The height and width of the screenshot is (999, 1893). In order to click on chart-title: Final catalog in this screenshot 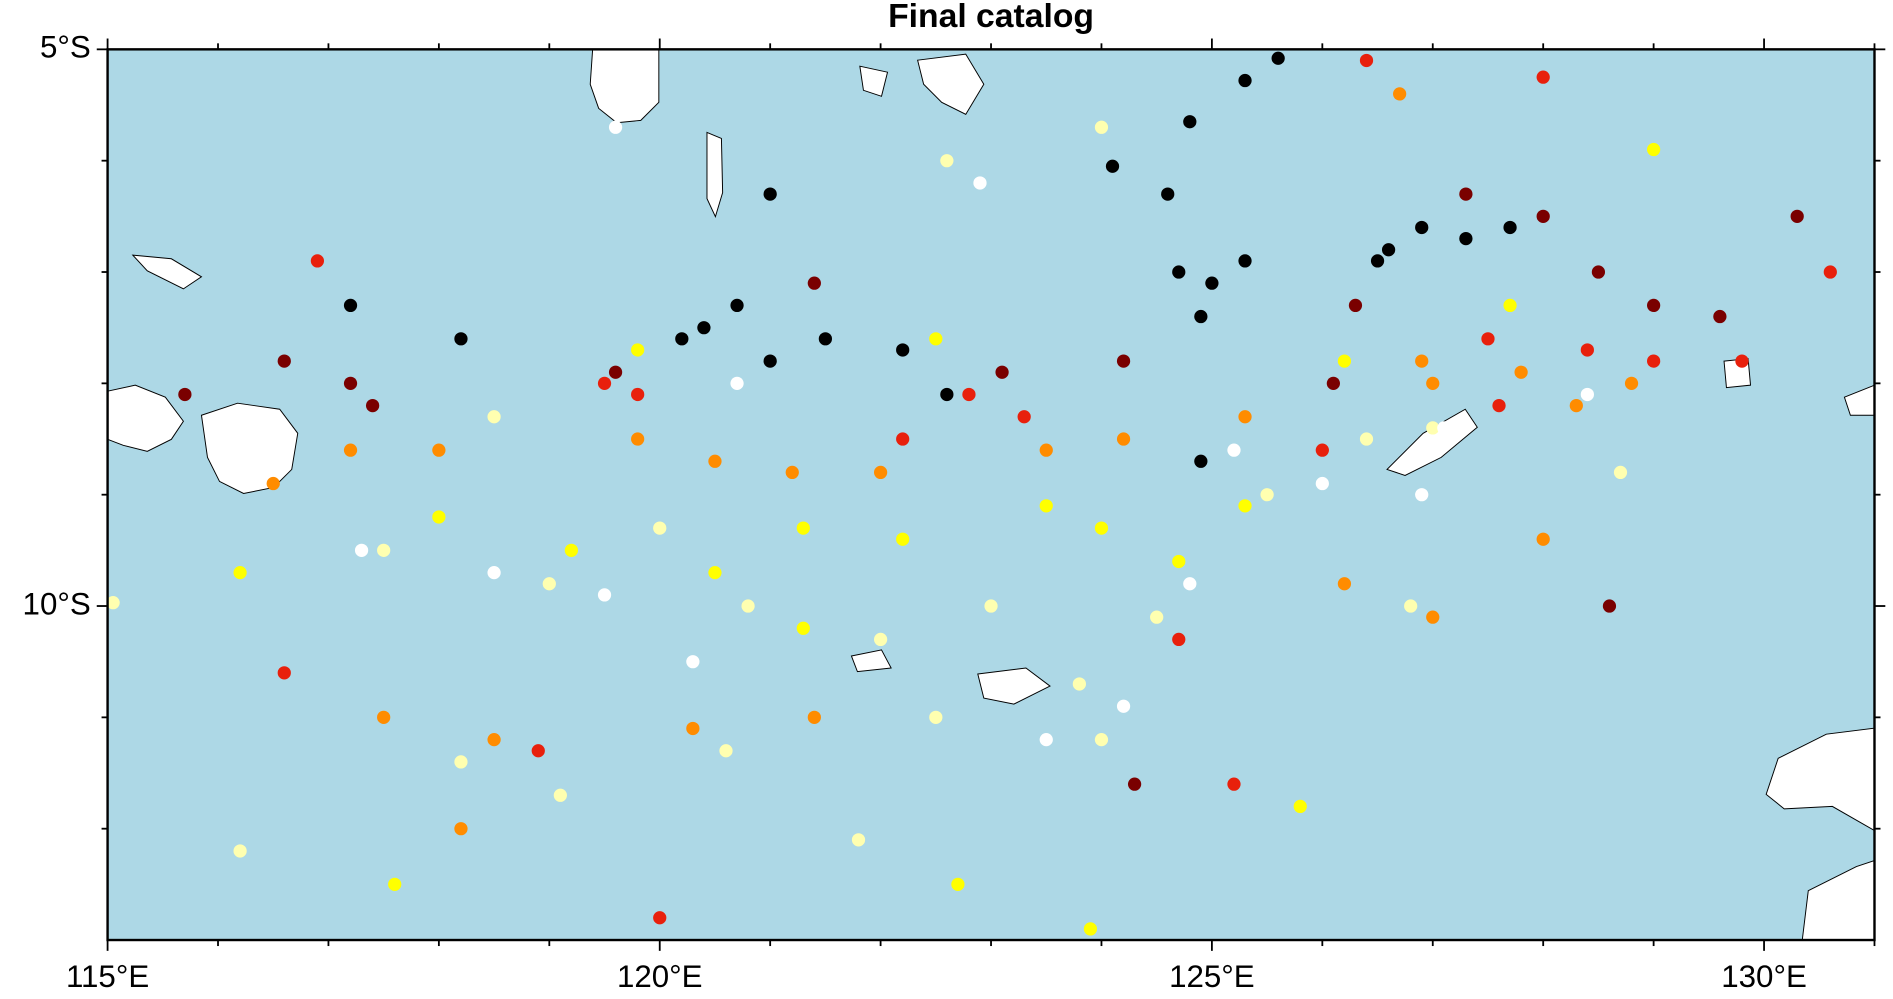, I will do `click(991, 17)`.